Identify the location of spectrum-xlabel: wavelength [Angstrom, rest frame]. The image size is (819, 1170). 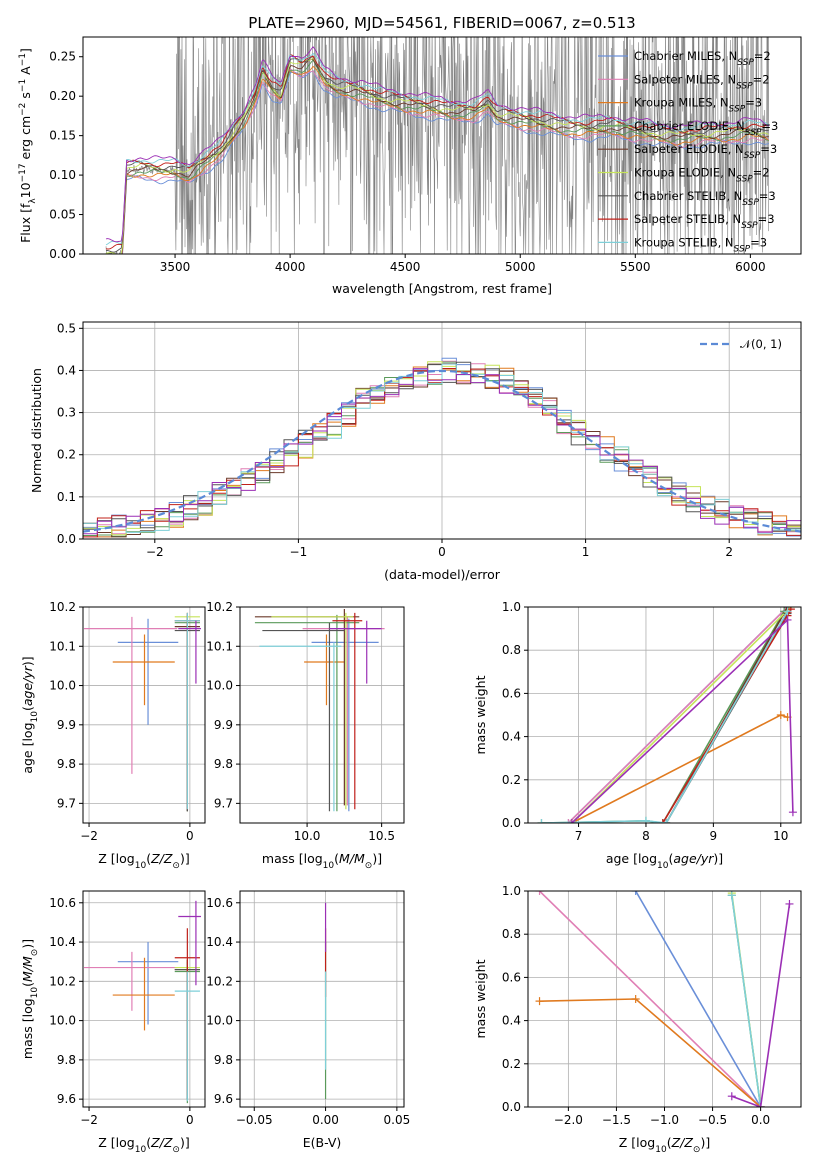
(442, 288).